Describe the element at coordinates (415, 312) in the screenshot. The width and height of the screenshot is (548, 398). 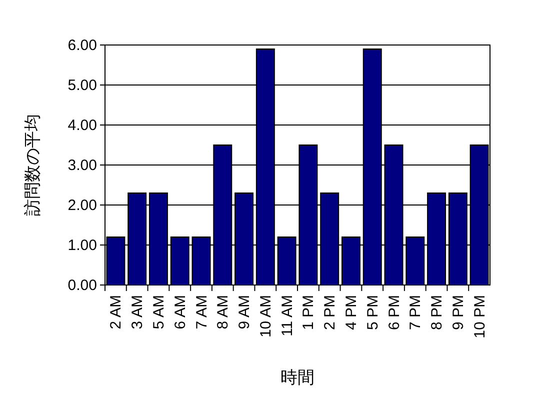
I see `x-tick-label: 7 PM` at that location.